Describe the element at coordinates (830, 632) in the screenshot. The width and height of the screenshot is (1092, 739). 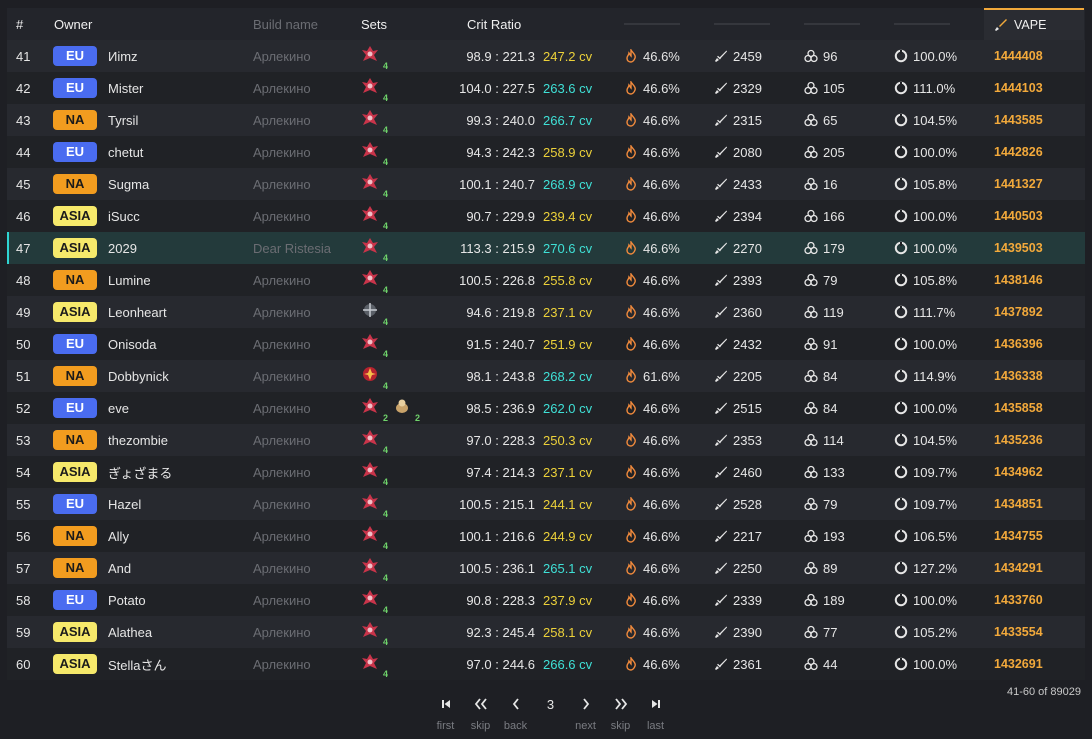
I see `em-value: 77` at that location.